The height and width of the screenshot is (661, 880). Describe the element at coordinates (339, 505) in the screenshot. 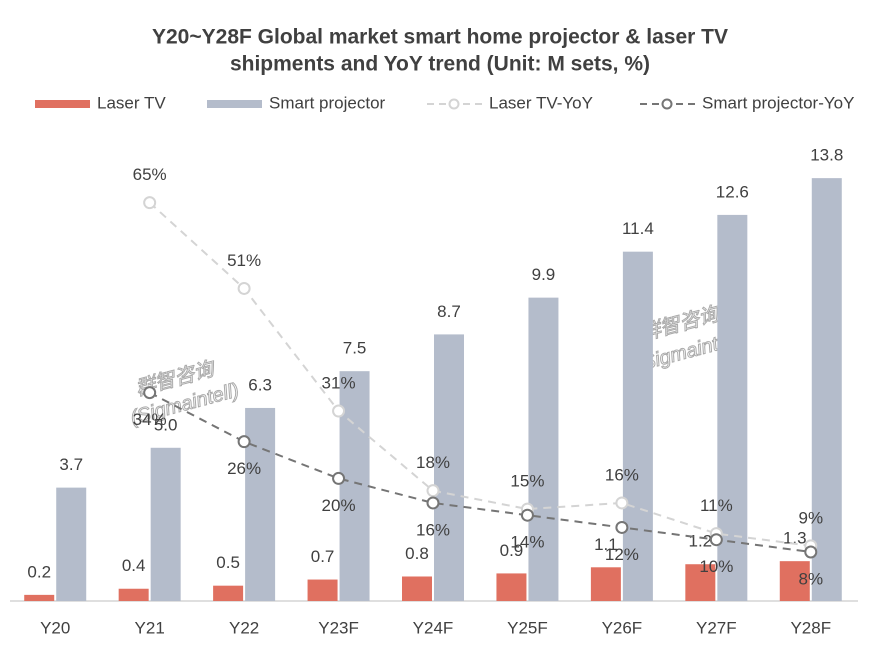

I see `data-label: 20%` at that location.